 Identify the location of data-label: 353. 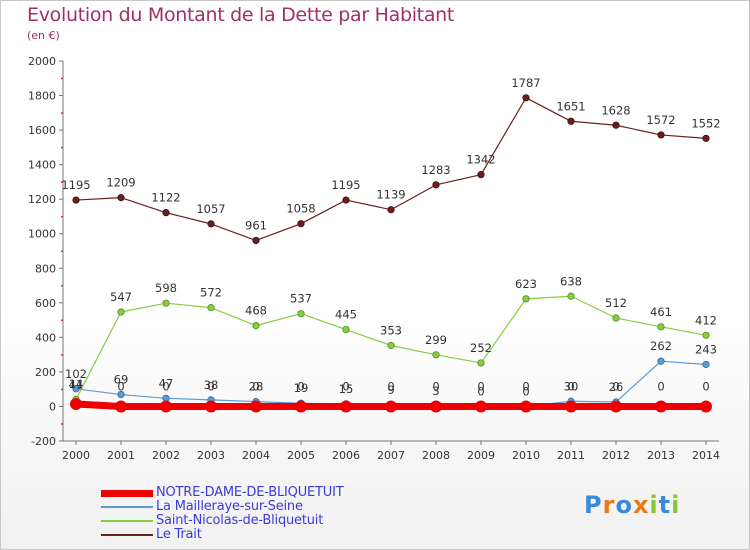
(391, 330).